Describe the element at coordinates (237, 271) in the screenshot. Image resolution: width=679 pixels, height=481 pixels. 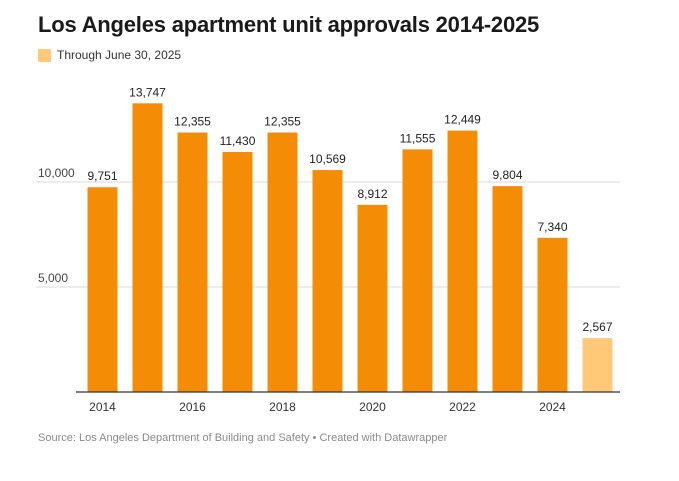
I see `bar-2017` at that location.